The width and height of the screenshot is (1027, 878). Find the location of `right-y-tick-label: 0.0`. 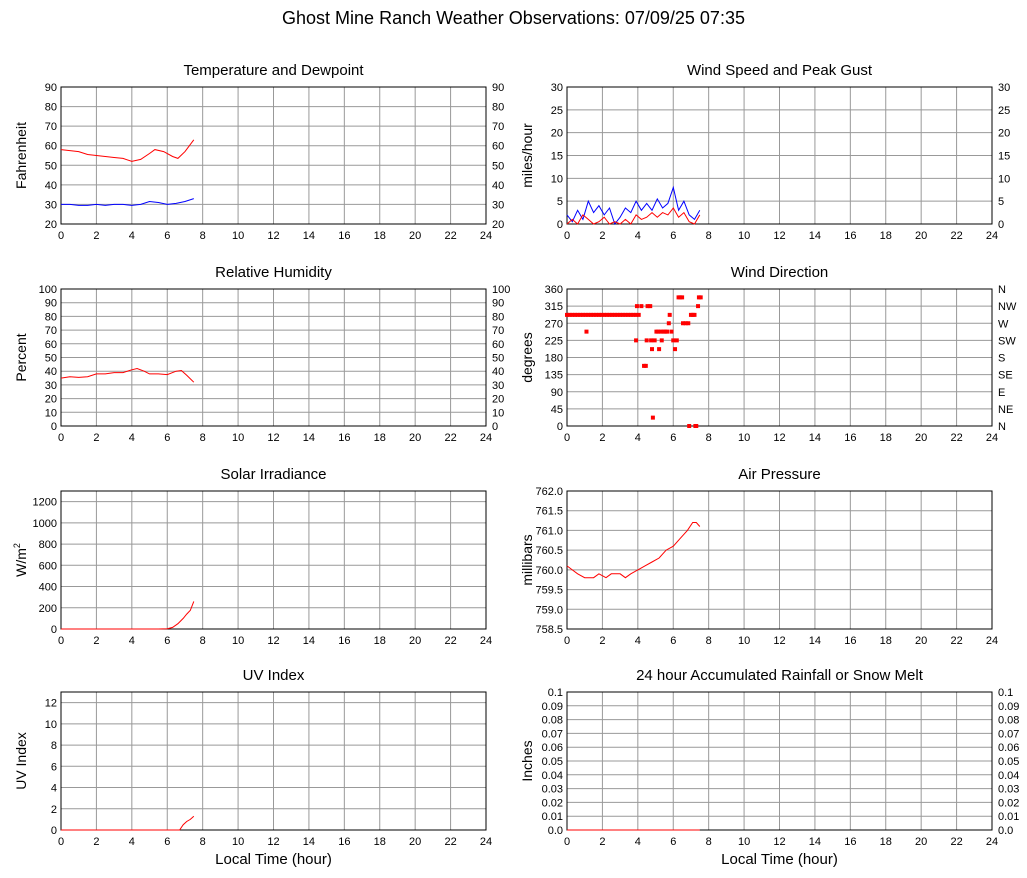

right-y-tick-label: 0.0 is located at coordinates (1005, 831).